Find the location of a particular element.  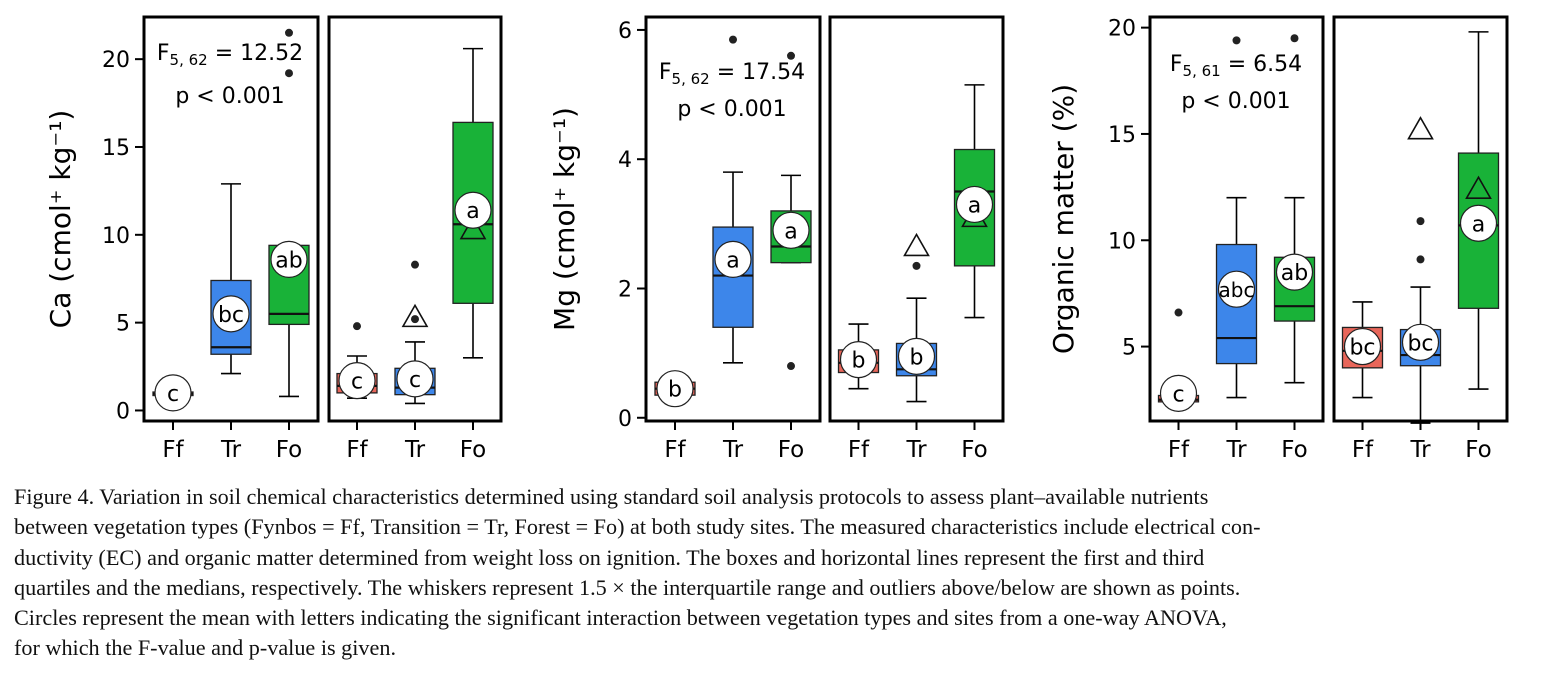

f-statistic: F5, 61 = 6.54 is located at coordinates (1236, 66).